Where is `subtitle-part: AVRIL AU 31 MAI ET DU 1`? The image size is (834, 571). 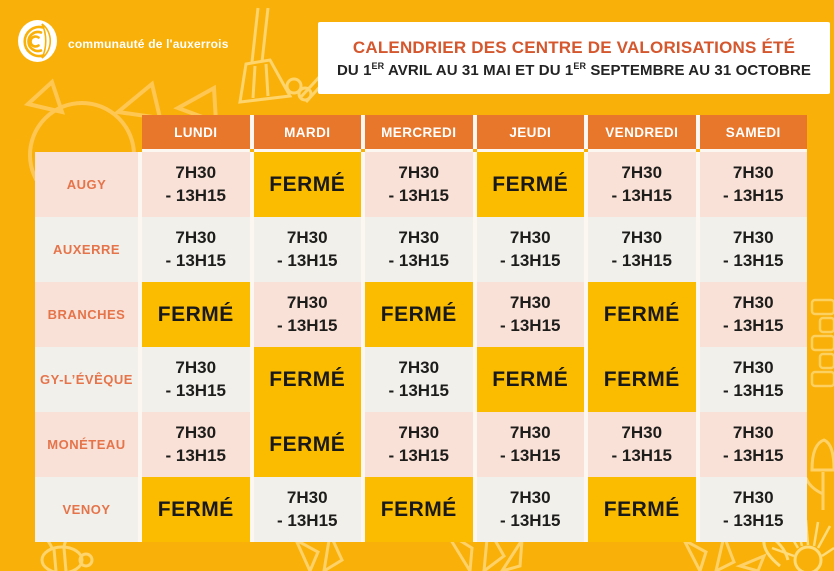
subtitle-part: AVRIL AU 31 MAI ET DU 1 is located at coordinates (479, 70).